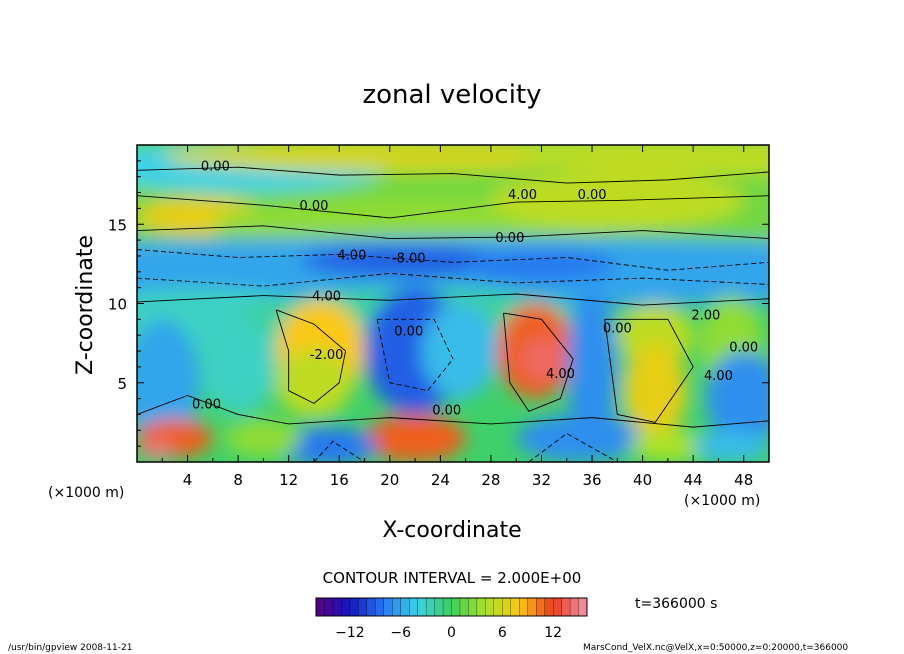  I want to click on contour-label-11: 0.00, so click(617, 328).